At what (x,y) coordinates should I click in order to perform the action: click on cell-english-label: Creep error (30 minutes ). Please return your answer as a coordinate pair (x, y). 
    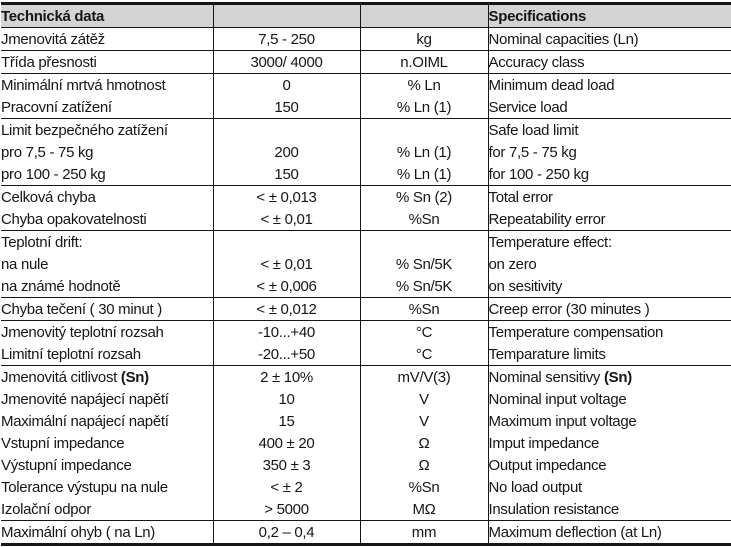
    Looking at the image, I should click on (609, 309).